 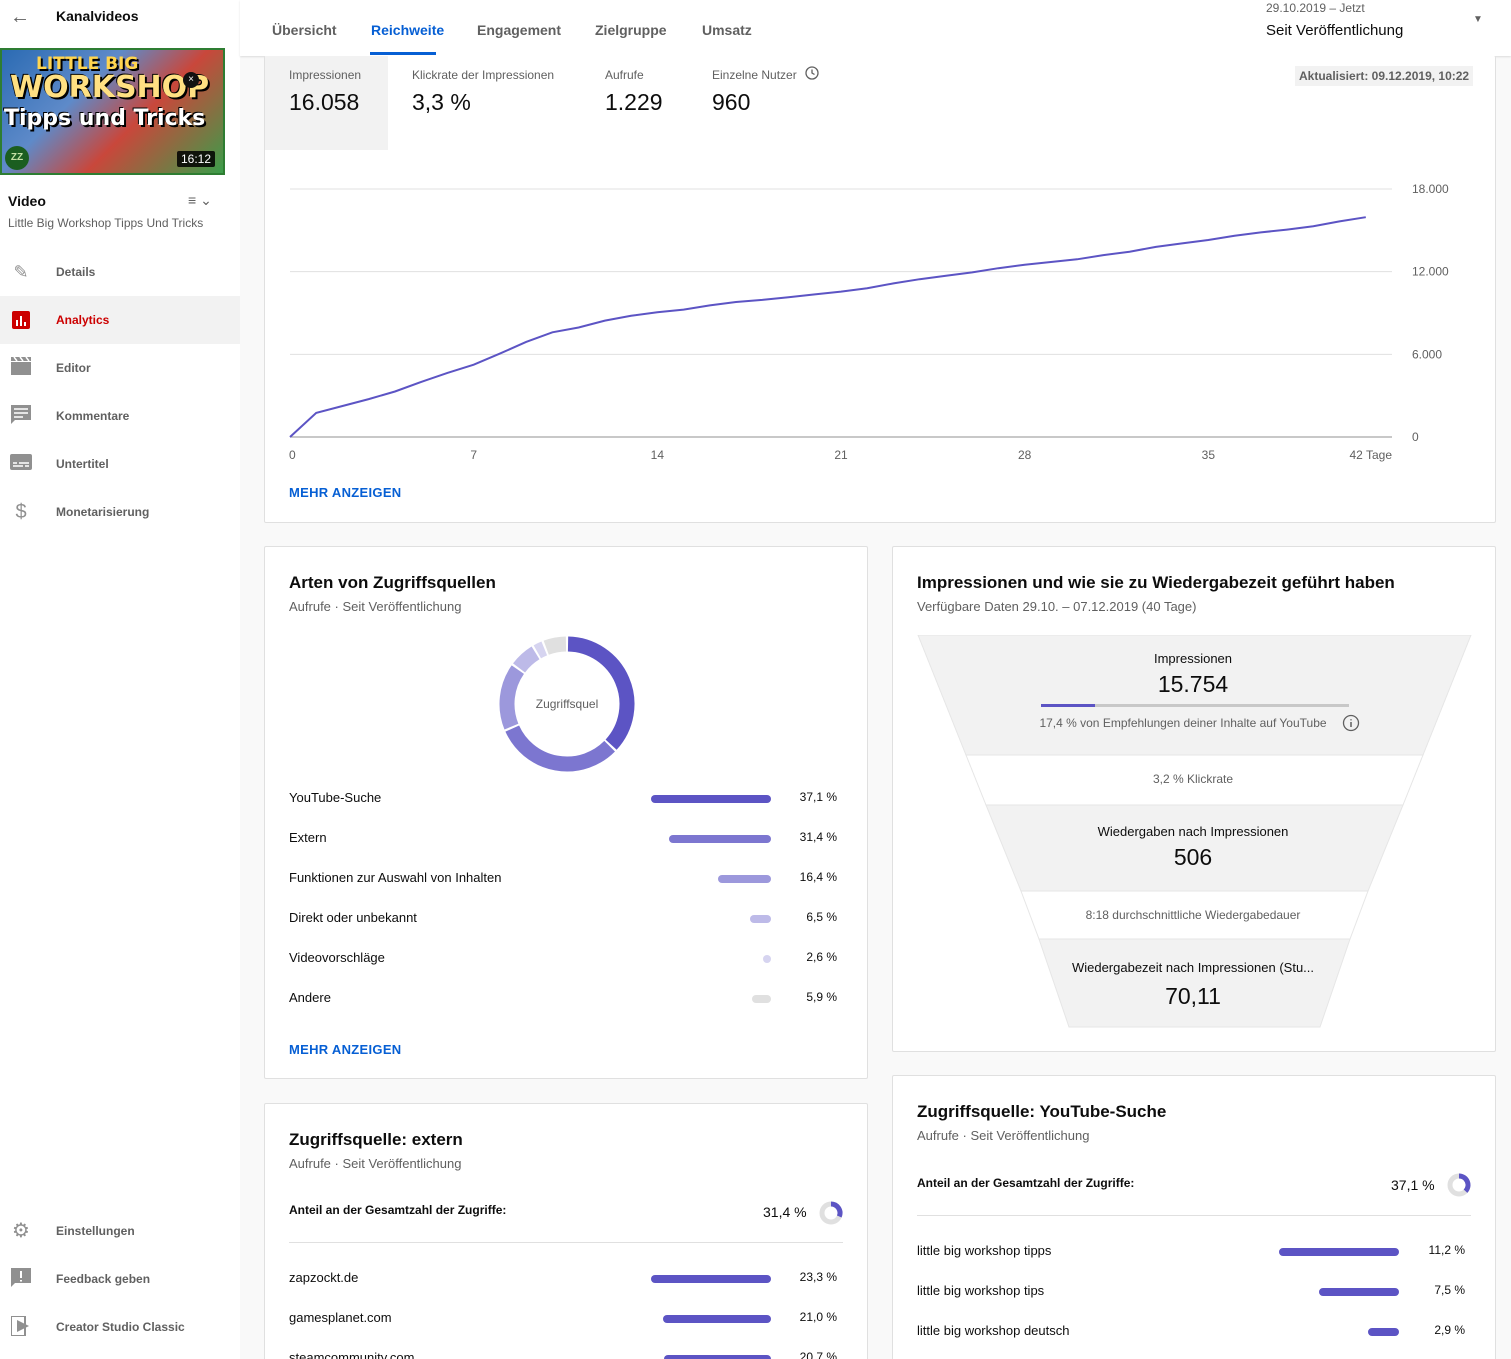 What do you see at coordinates (818, 1317) in the screenshot?
I see `row-percent: 21,0 %` at bounding box center [818, 1317].